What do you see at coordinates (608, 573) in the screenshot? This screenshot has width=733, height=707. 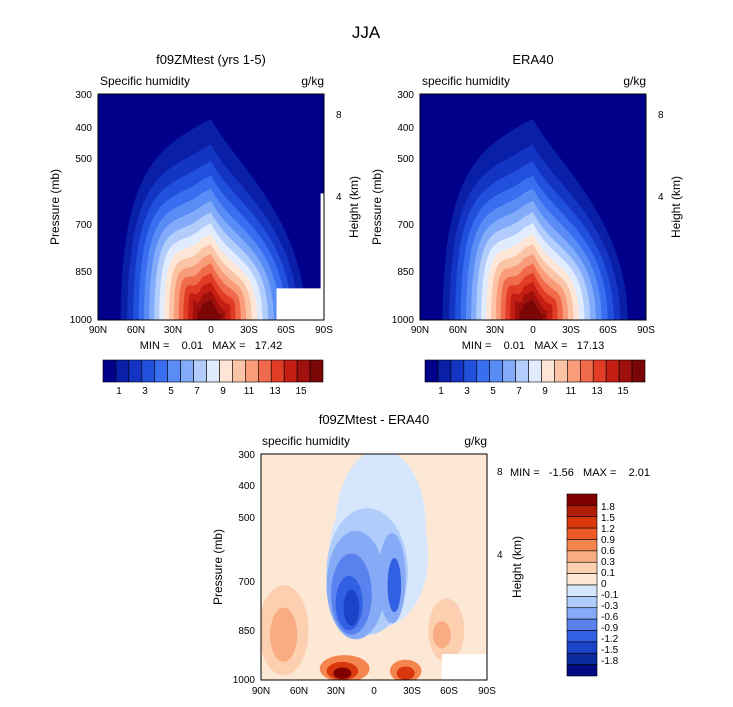 I see `colorbar-label: 0.1` at bounding box center [608, 573].